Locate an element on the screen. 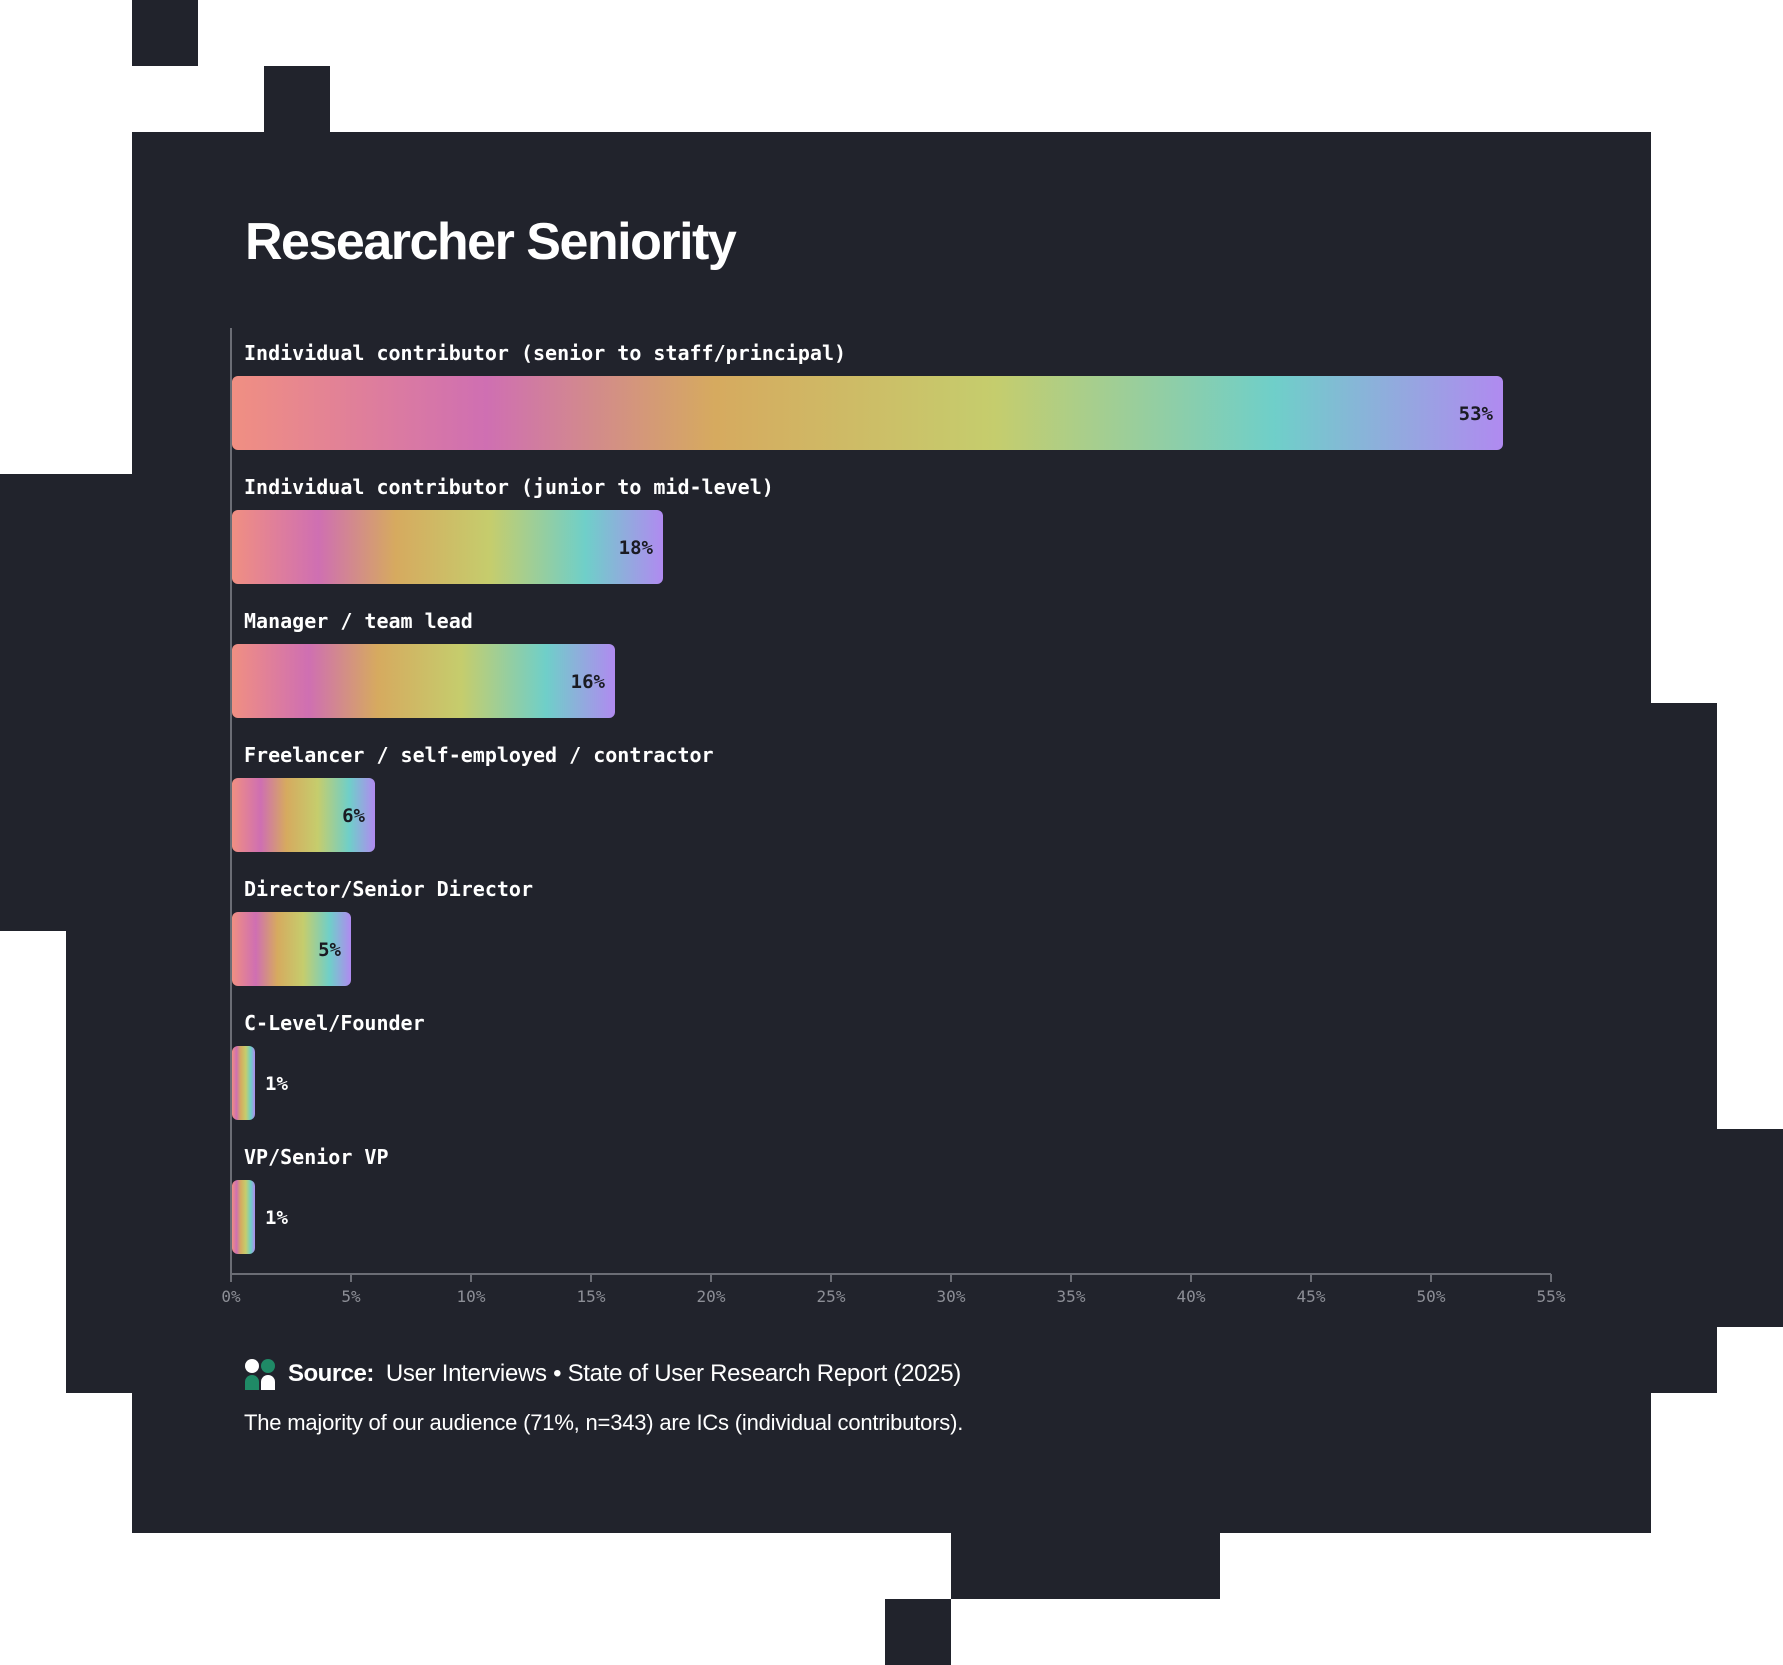 The width and height of the screenshot is (1783, 1665). bar-value-label: 5% is located at coordinates (329, 950).